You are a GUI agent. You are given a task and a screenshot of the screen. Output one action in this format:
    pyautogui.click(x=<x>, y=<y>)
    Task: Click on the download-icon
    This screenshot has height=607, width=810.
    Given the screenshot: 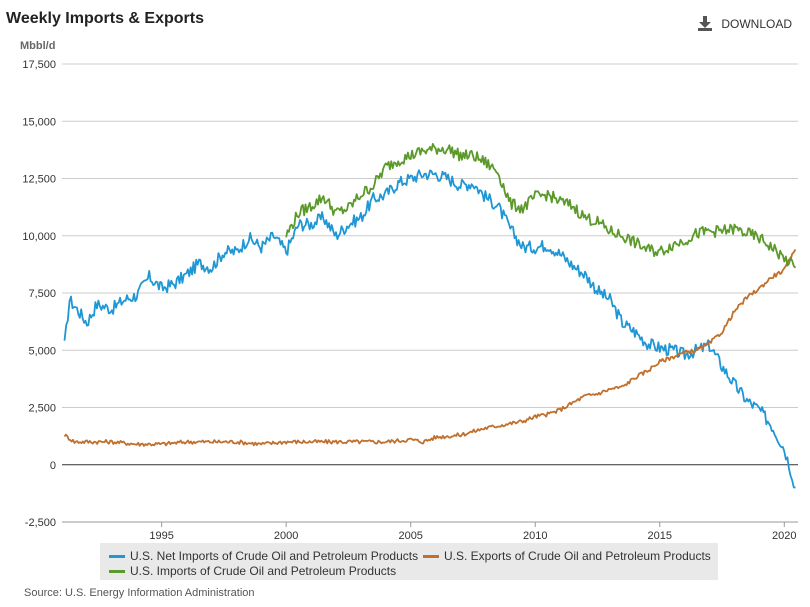 What is the action you would take?
    pyautogui.click(x=705, y=23)
    